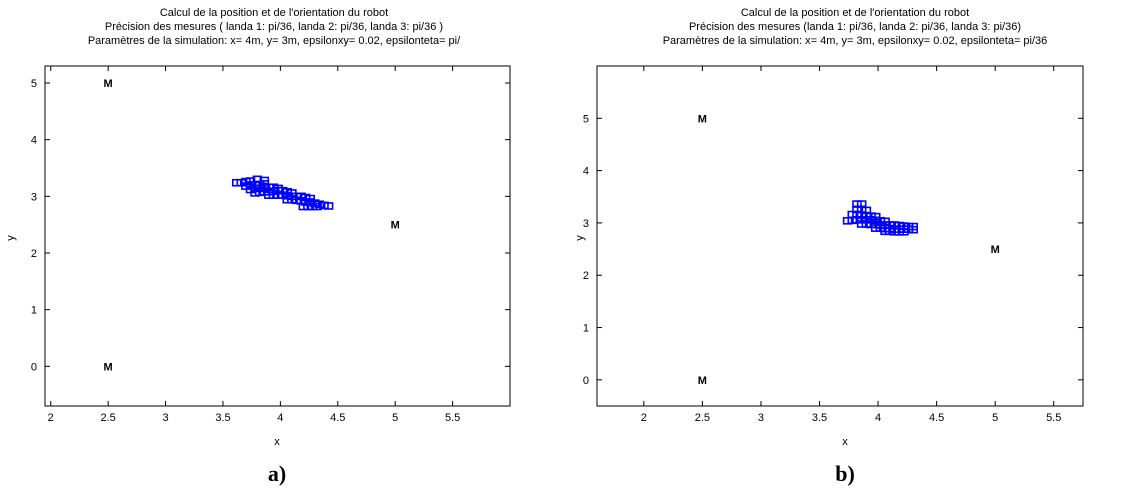  I want to click on chart-b-y-tick-label: 1, so click(586, 329).